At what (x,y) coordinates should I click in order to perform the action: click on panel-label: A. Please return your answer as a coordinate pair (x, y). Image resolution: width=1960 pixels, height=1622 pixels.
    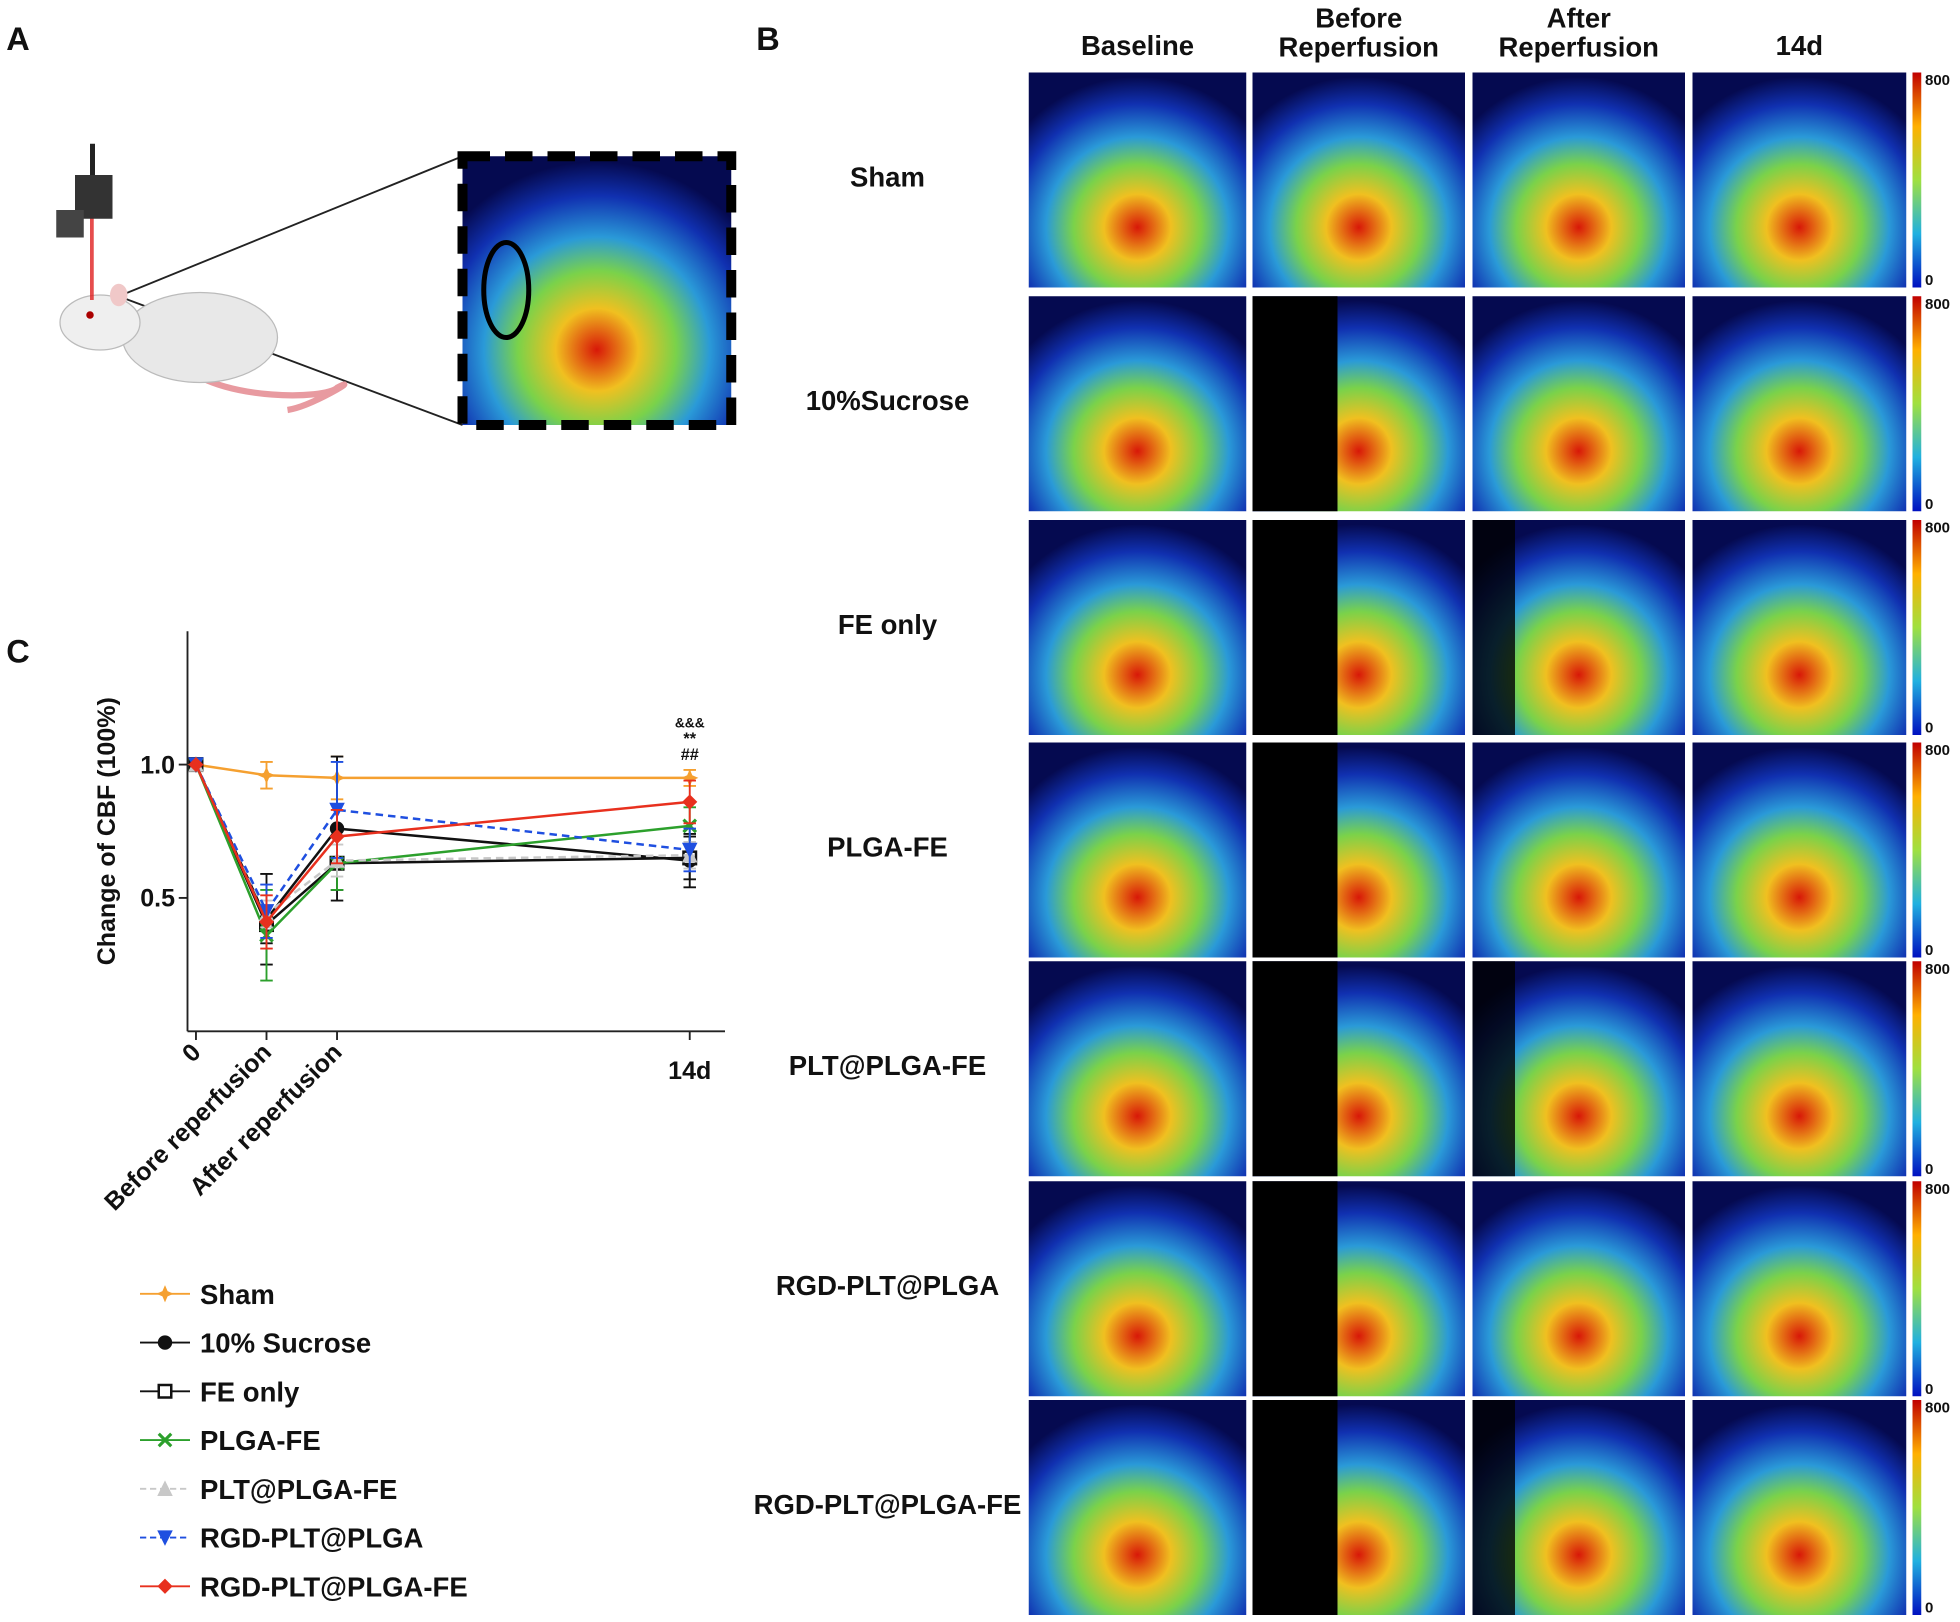
    Looking at the image, I should click on (17, 39).